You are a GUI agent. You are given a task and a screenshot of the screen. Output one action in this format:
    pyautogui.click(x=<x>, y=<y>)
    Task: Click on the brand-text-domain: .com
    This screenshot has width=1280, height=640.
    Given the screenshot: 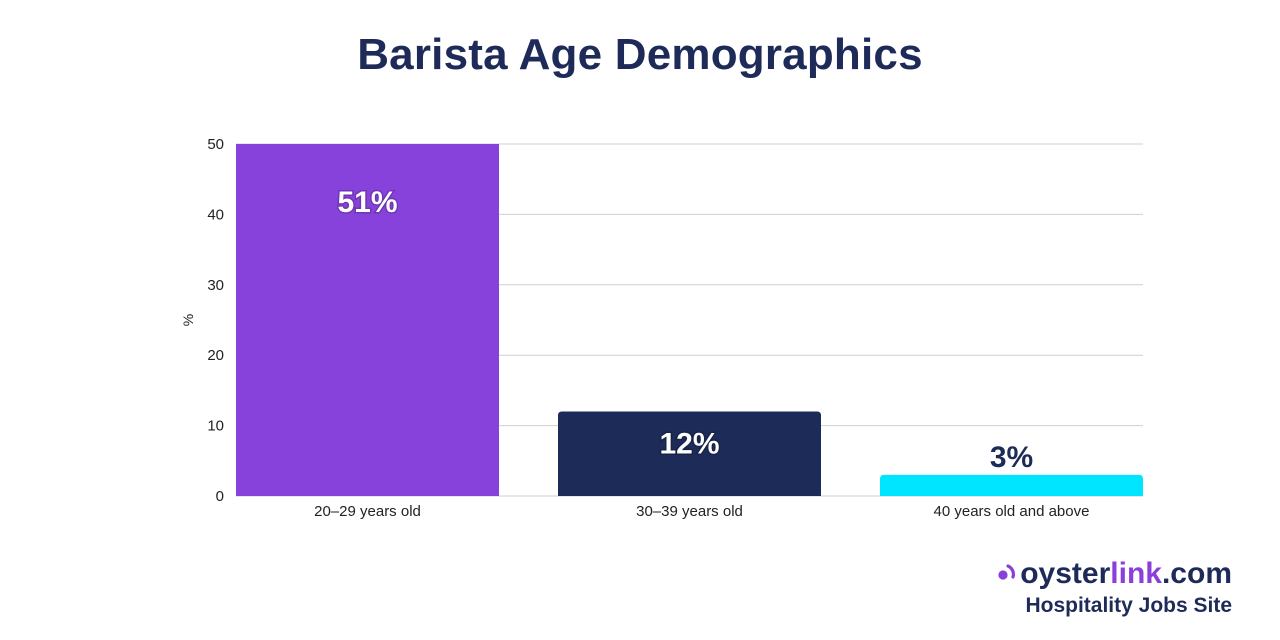 What is the action you would take?
    pyautogui.click(x=1196, y=573)
    